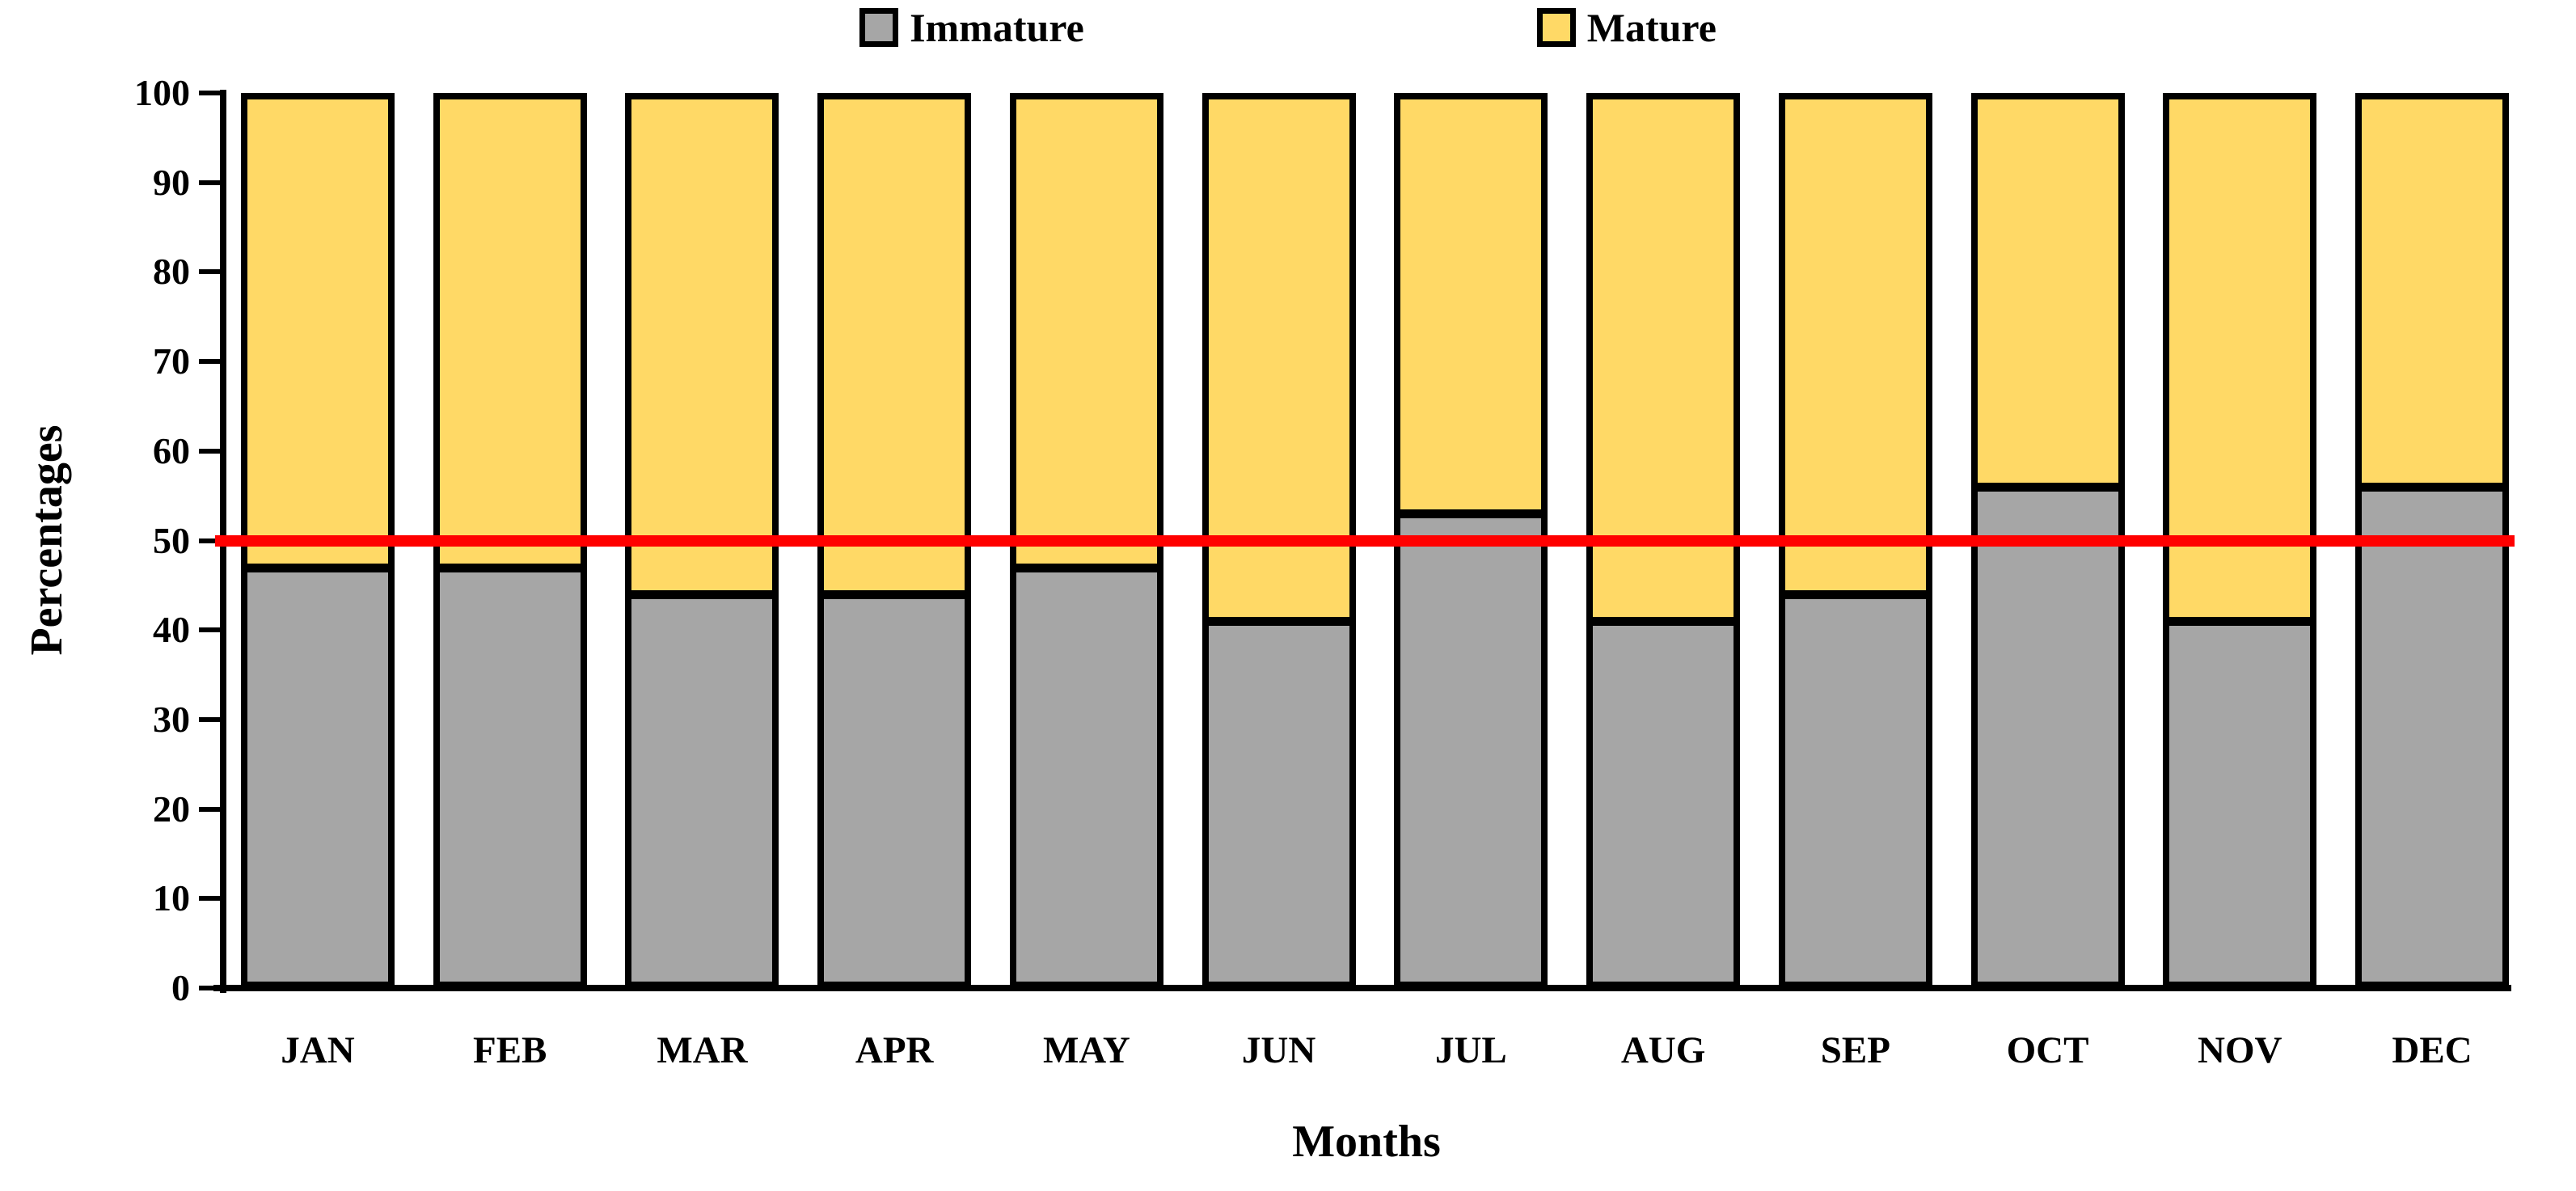  I want to click on x-tick-label-jan: JAN, so click(318, 1050).